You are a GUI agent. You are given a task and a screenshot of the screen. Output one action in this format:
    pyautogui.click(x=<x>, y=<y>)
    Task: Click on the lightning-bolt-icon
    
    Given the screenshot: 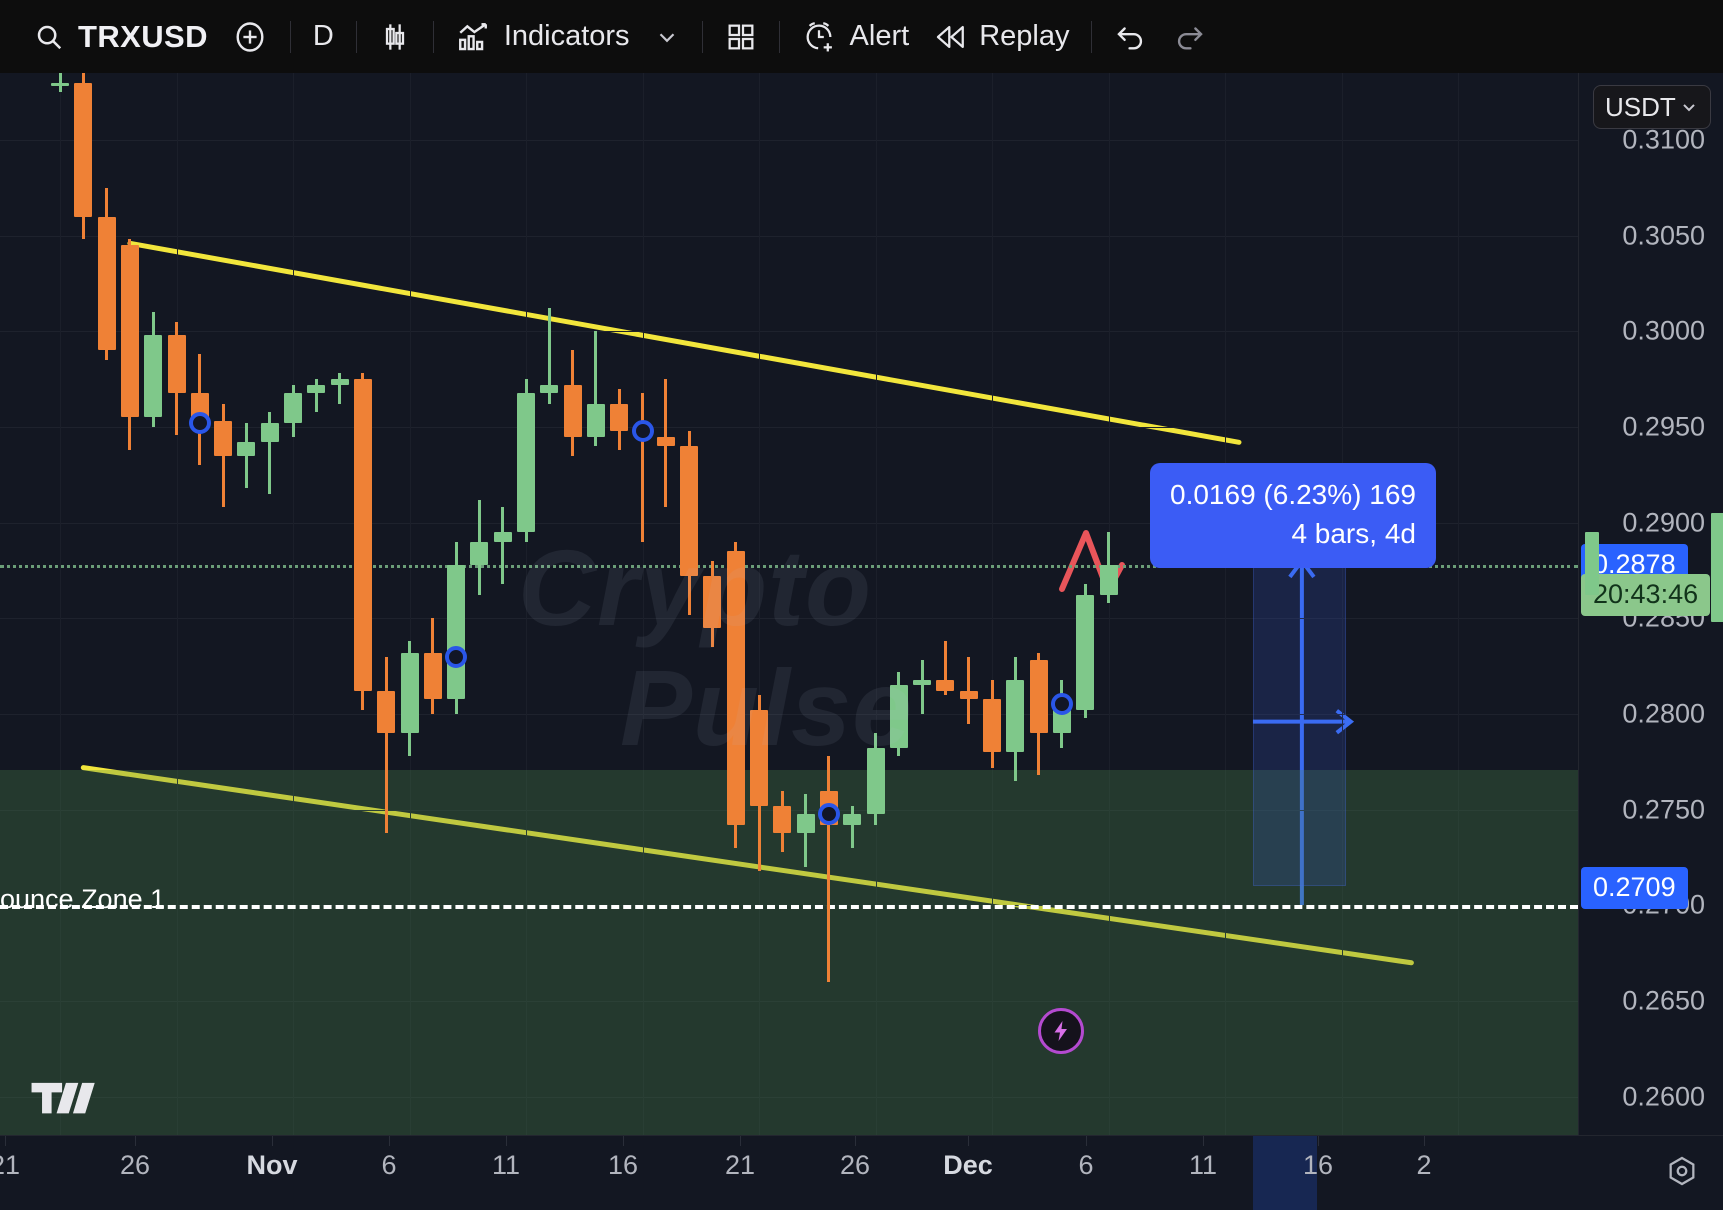 What is the action you would take?
    pyautogui.click(x=1060, y=1031)
    